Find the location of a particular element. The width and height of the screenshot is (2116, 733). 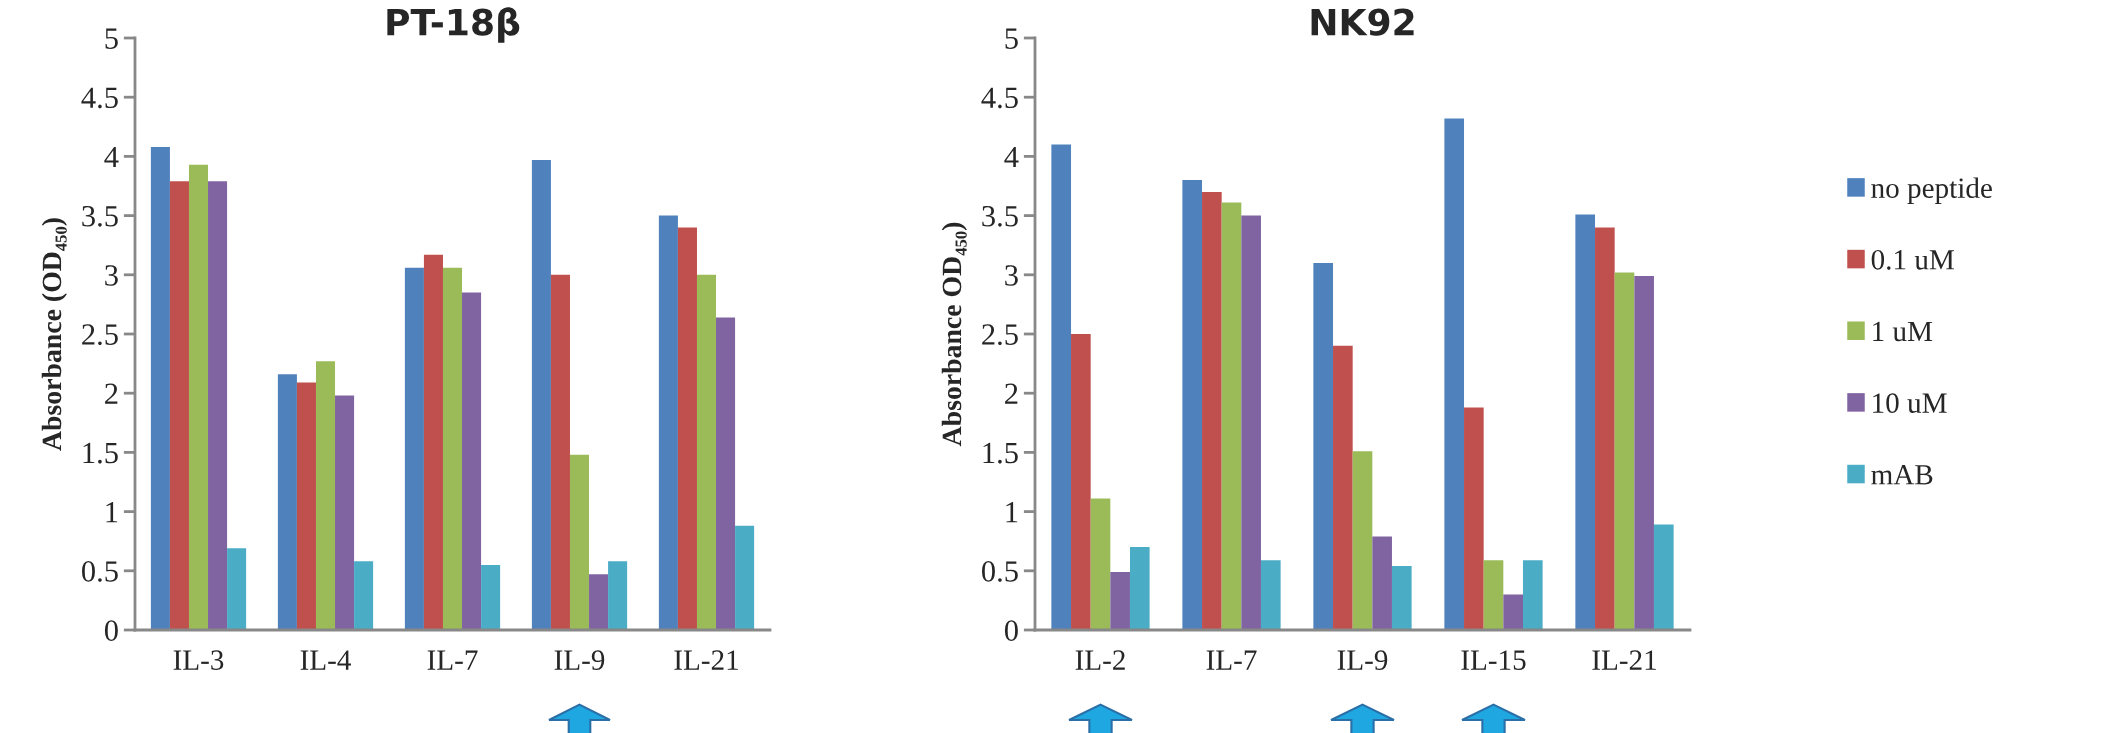

legend-label: no peptide is located at coordinates (1931, 190).